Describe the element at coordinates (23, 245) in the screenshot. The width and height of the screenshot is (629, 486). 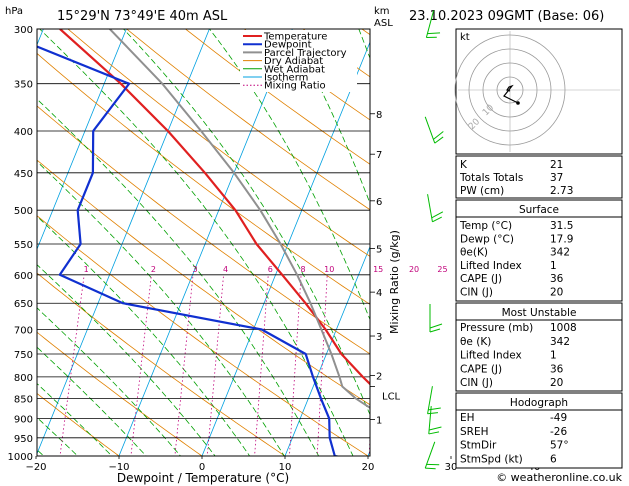
I see `pressure-tick-label: 550` at that location.